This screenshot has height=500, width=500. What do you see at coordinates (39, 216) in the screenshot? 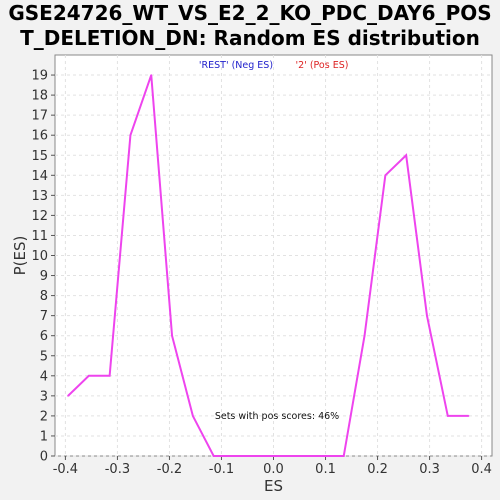
I see `y-tick-label: 12` at bounding box center [39, 216].